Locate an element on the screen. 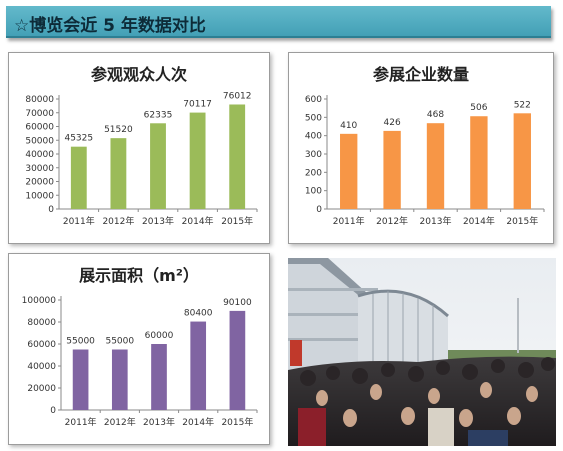  y-tick-label: 500 is located at coordinates (313, 118).